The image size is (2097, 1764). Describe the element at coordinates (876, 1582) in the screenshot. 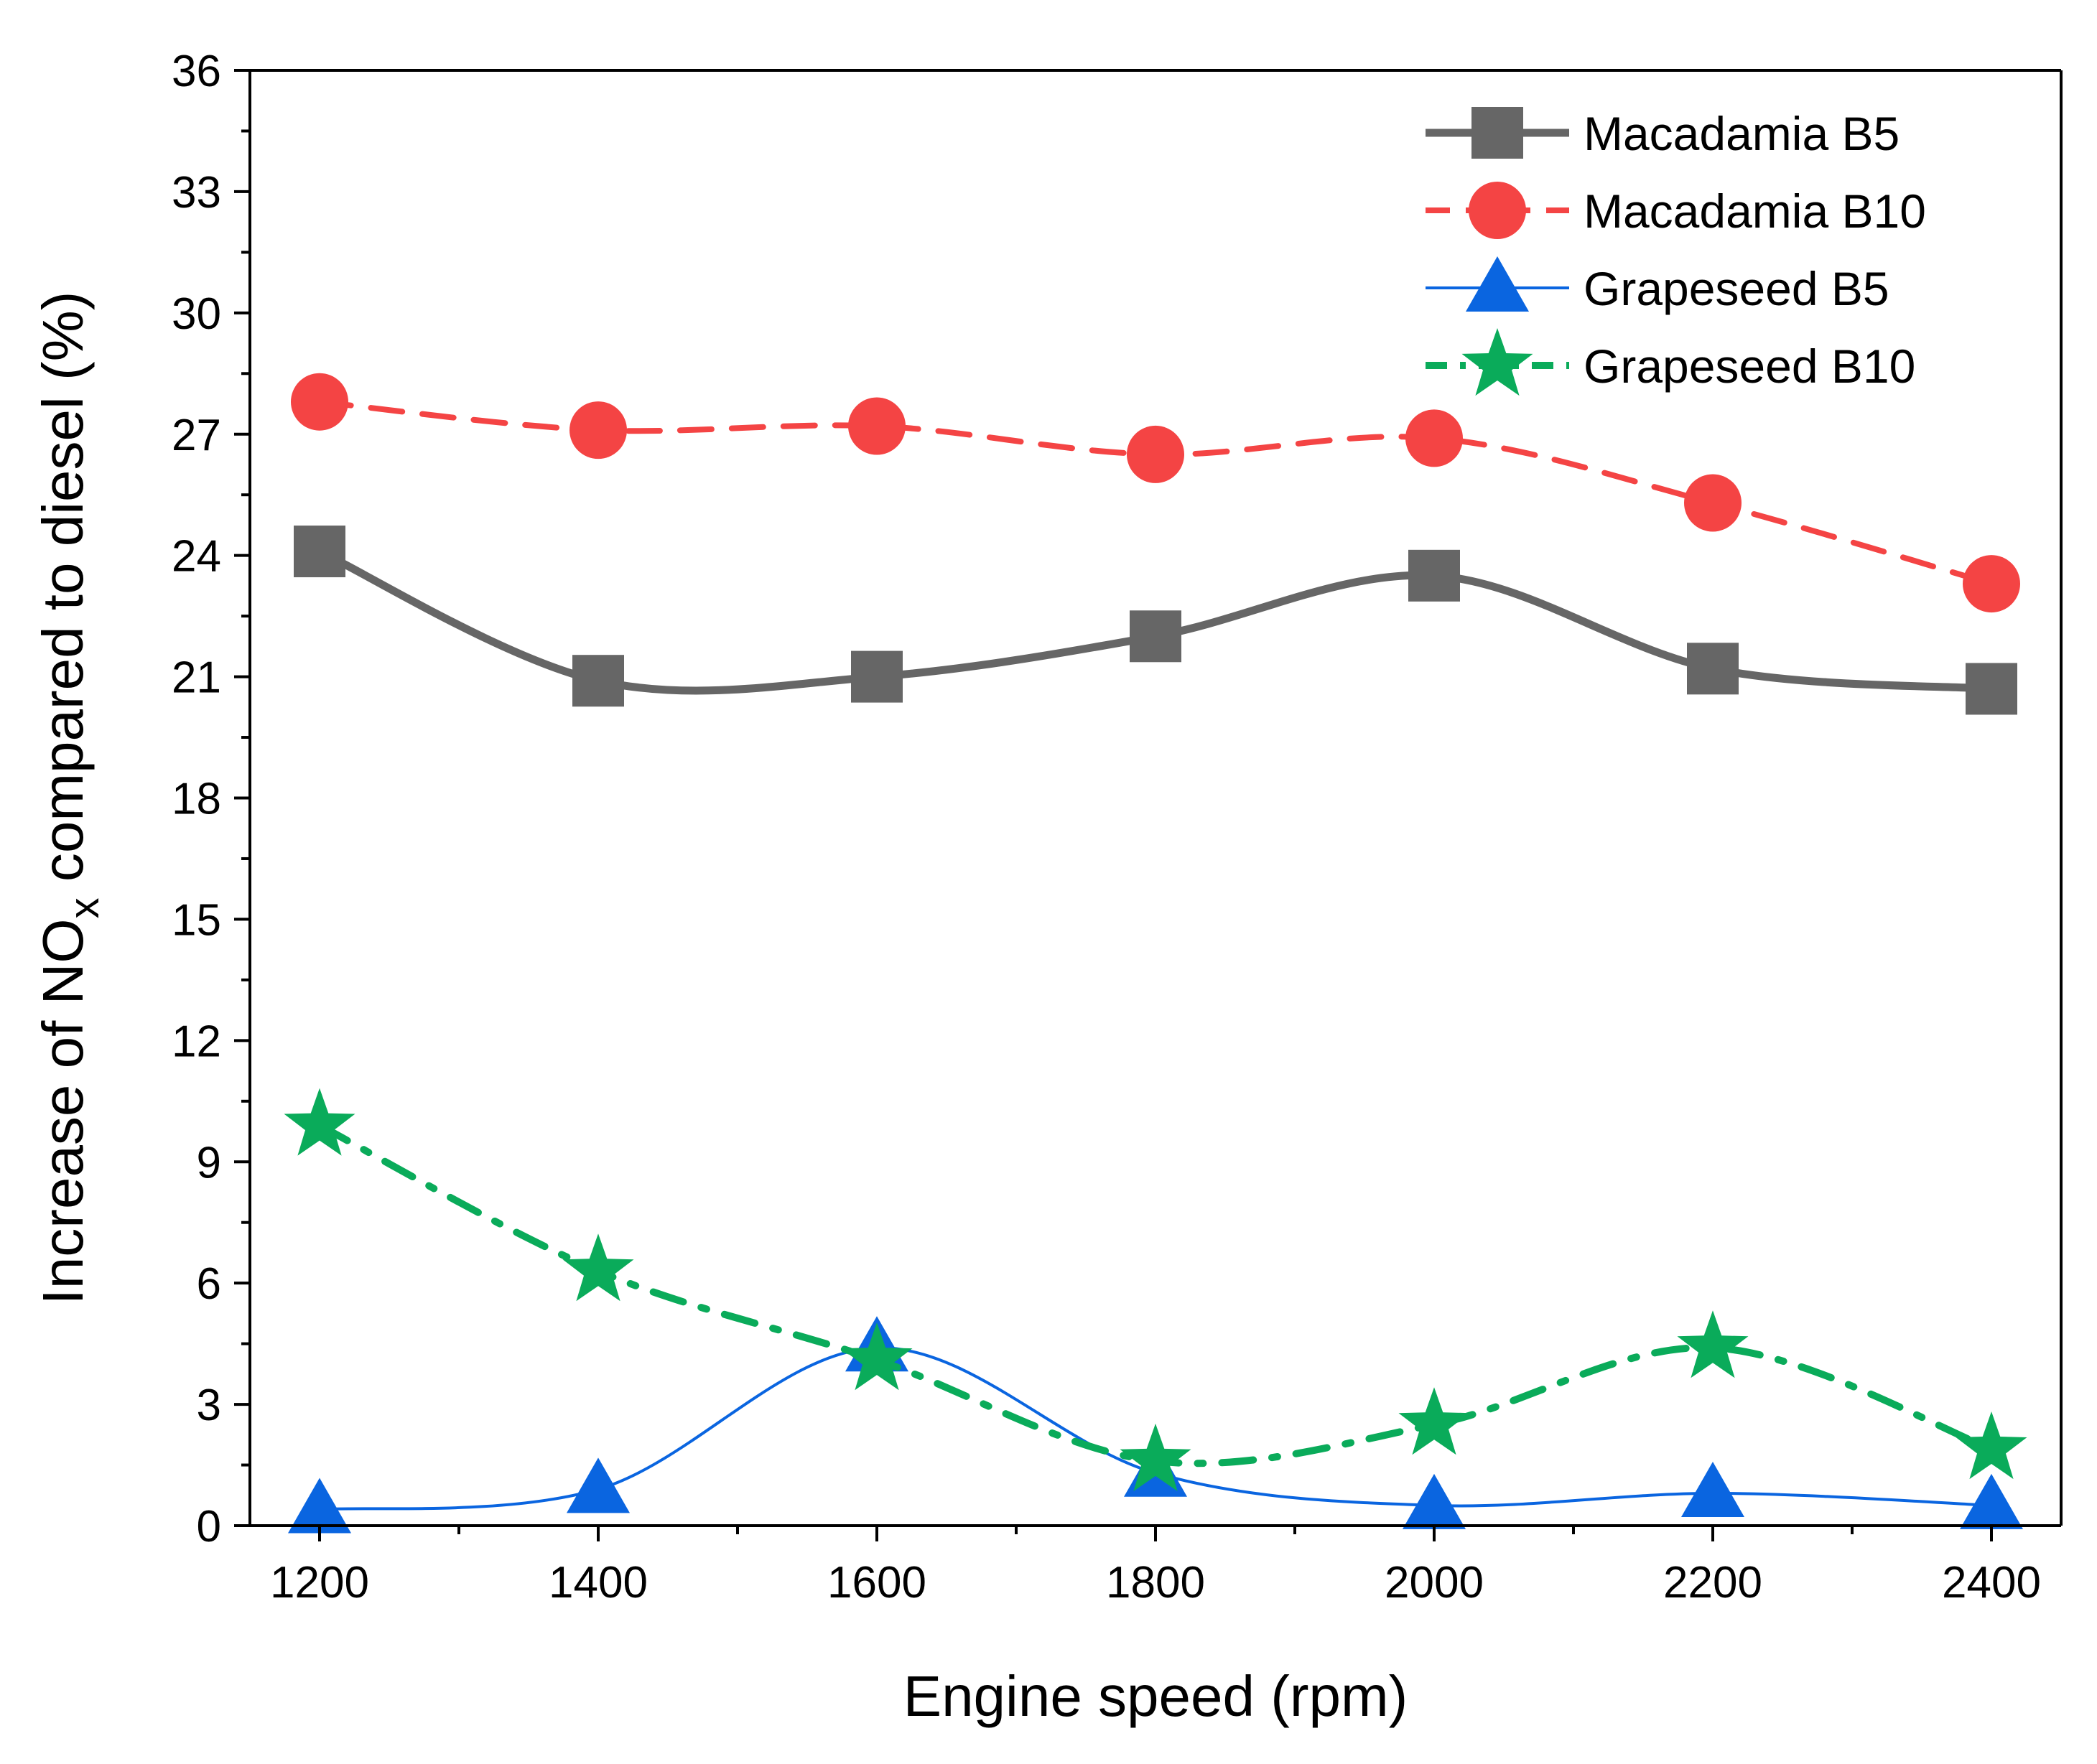

I see `x-tick-label: 1600` at that location.